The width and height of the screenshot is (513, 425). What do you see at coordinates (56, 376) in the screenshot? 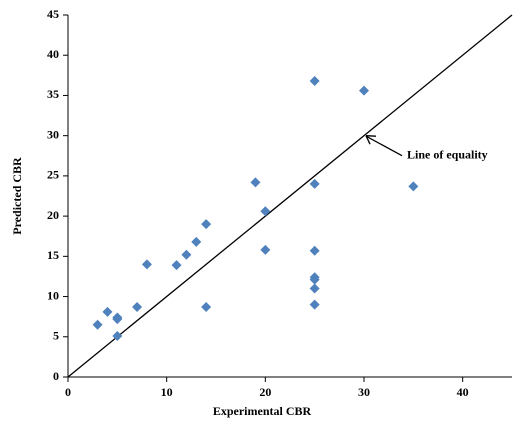
I see `y-tick-label: 0` at bounding box center [56, 376].